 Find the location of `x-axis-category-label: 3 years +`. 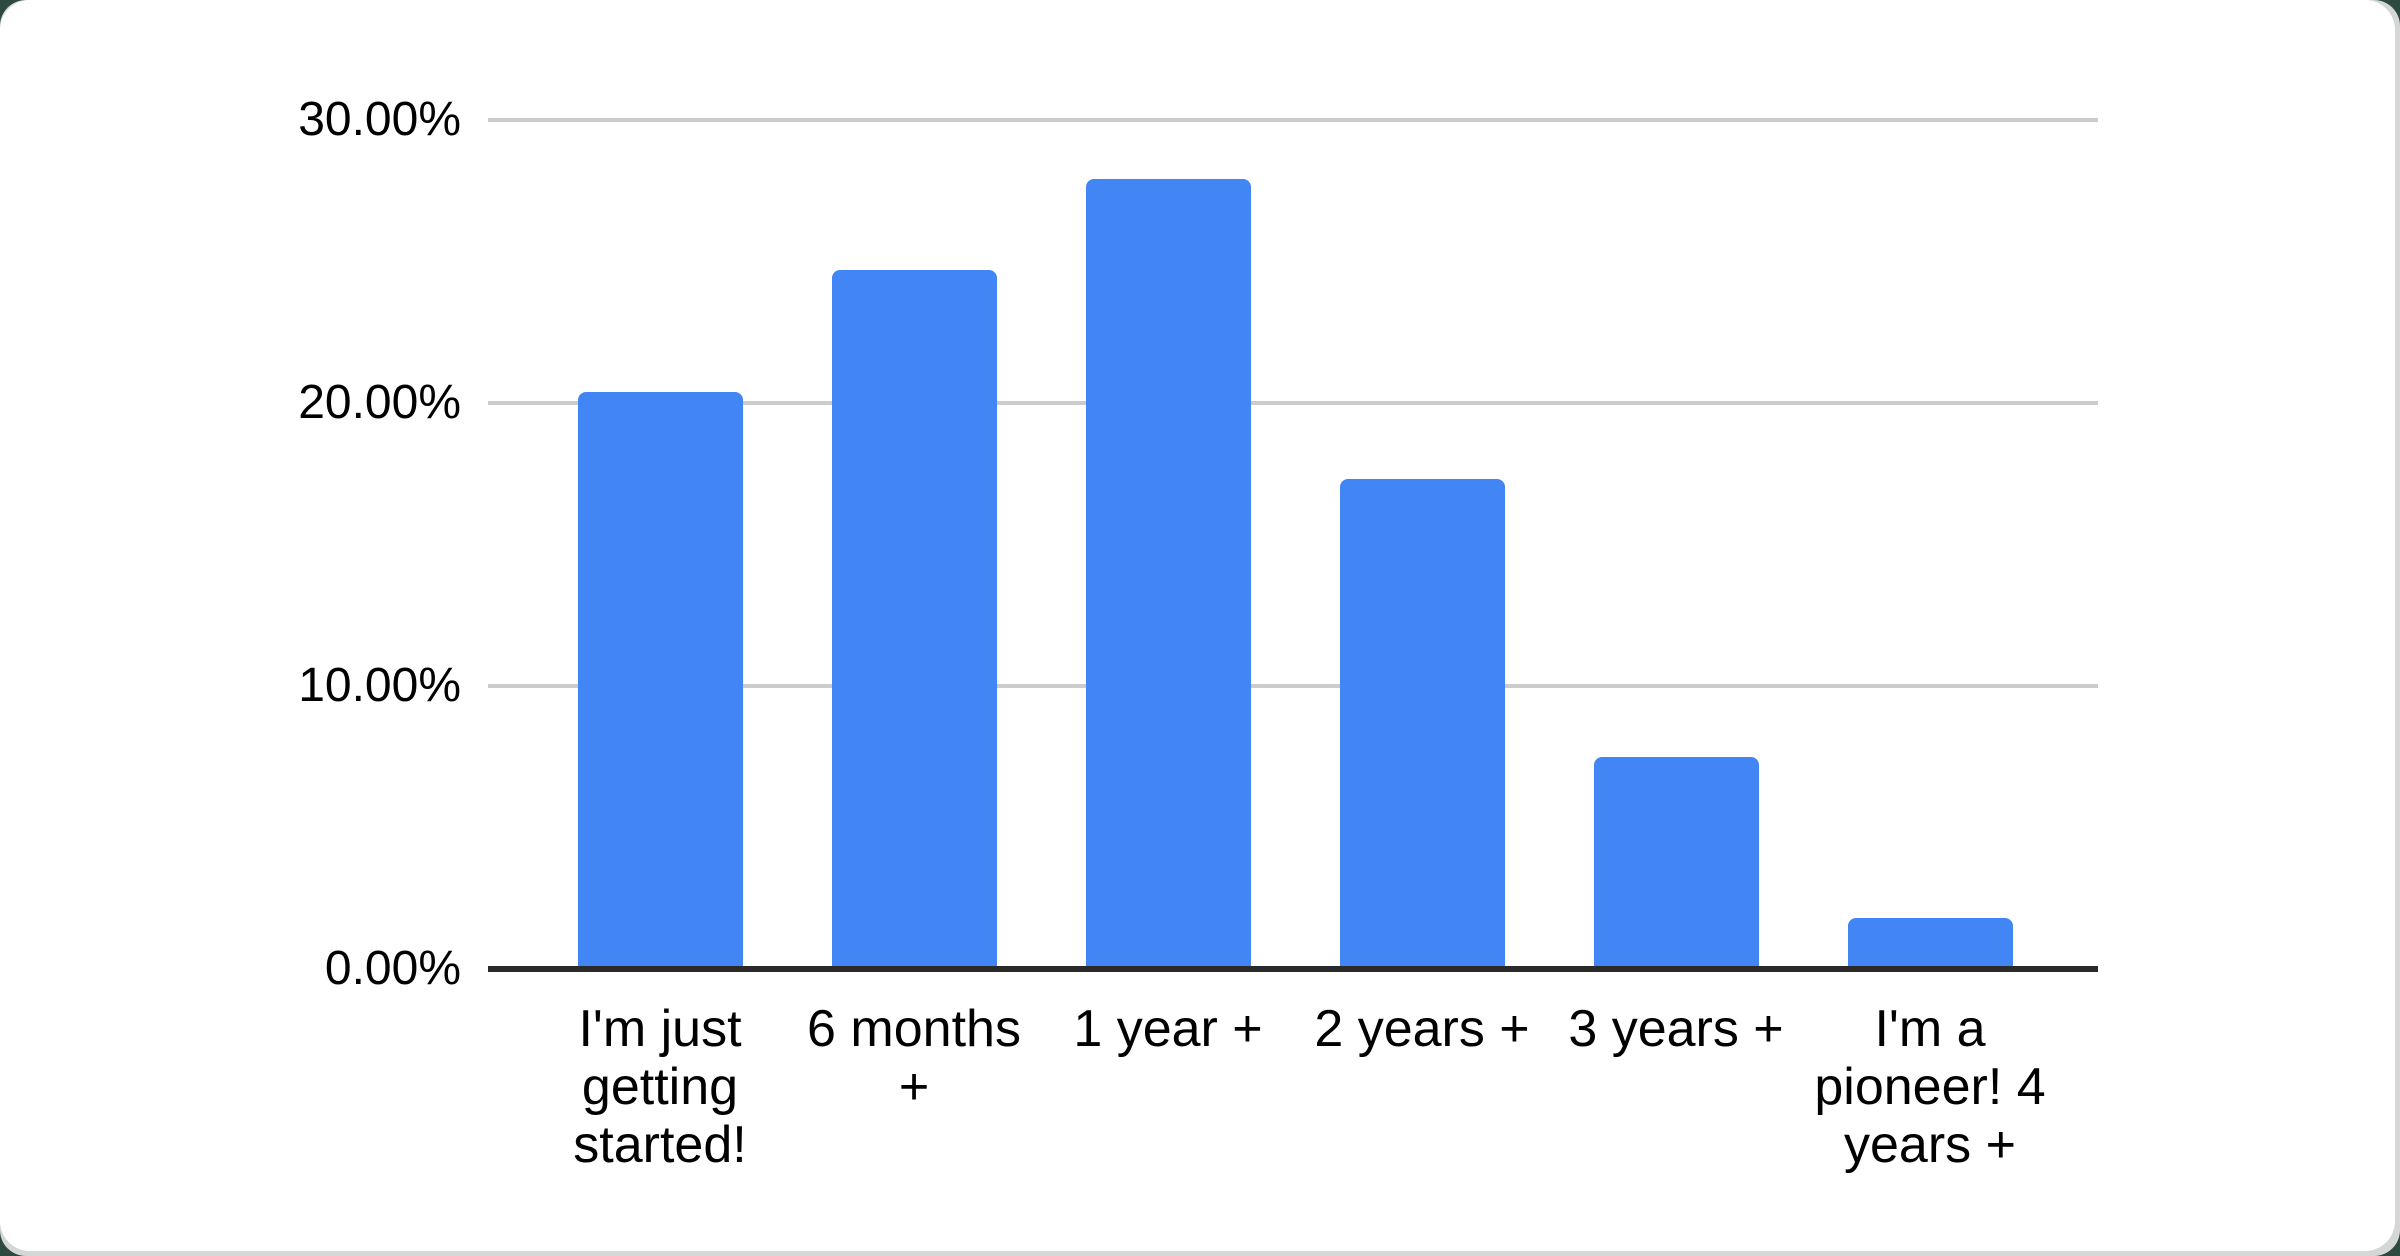

x-axis-category-label: 3 years + is located at coordinates (1676, 1029).